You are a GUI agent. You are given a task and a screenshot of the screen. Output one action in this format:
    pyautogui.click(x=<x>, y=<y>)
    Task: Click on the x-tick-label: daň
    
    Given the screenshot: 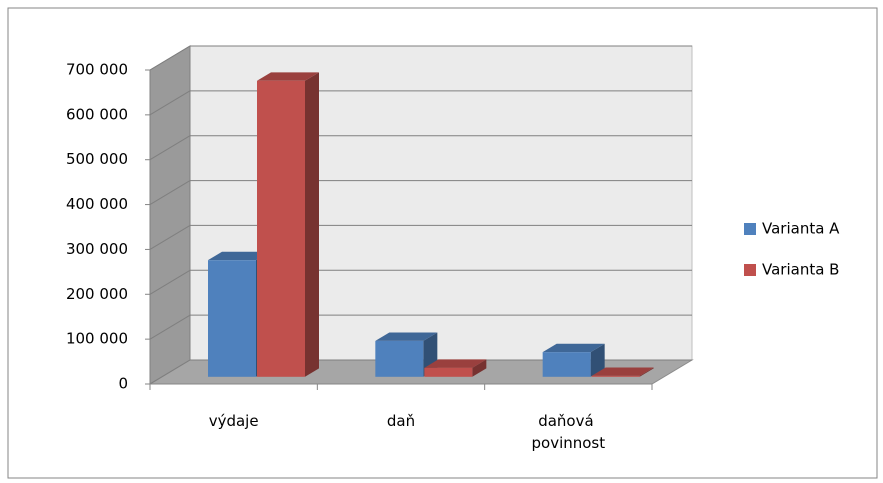 What is the action you would take?
    pyautogui.click(x=401, y=421)
    